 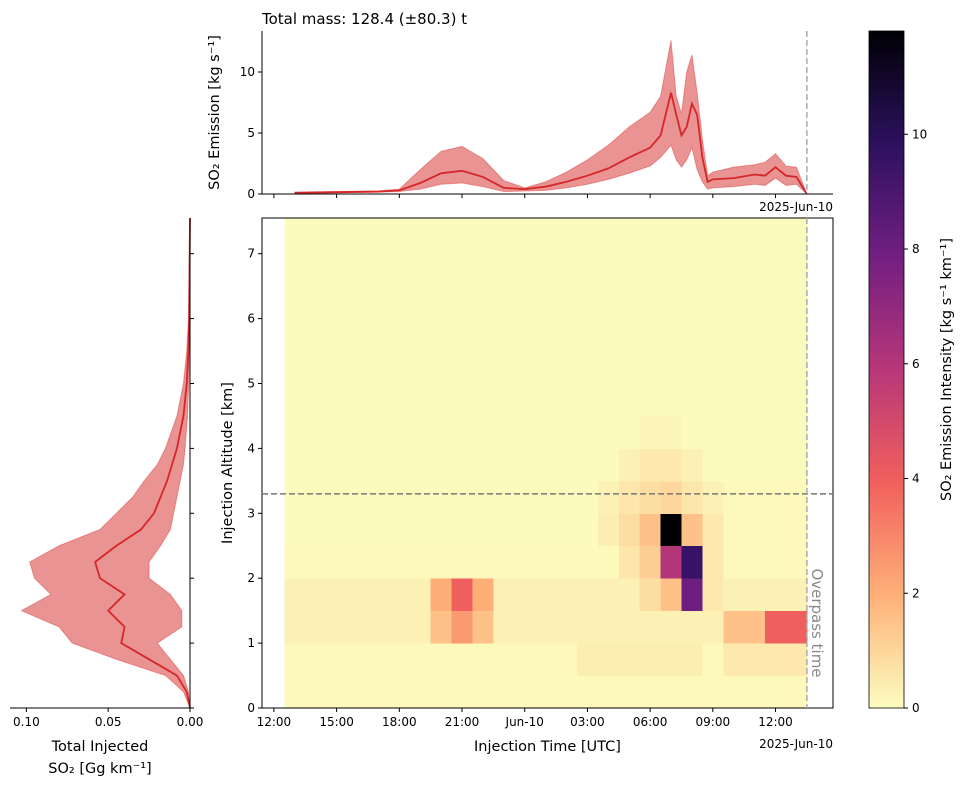 What do you see at coordinates (713, 722) in the screenshot?
I see `x-tick-label: 09:00` at bounding box center [713, 722].